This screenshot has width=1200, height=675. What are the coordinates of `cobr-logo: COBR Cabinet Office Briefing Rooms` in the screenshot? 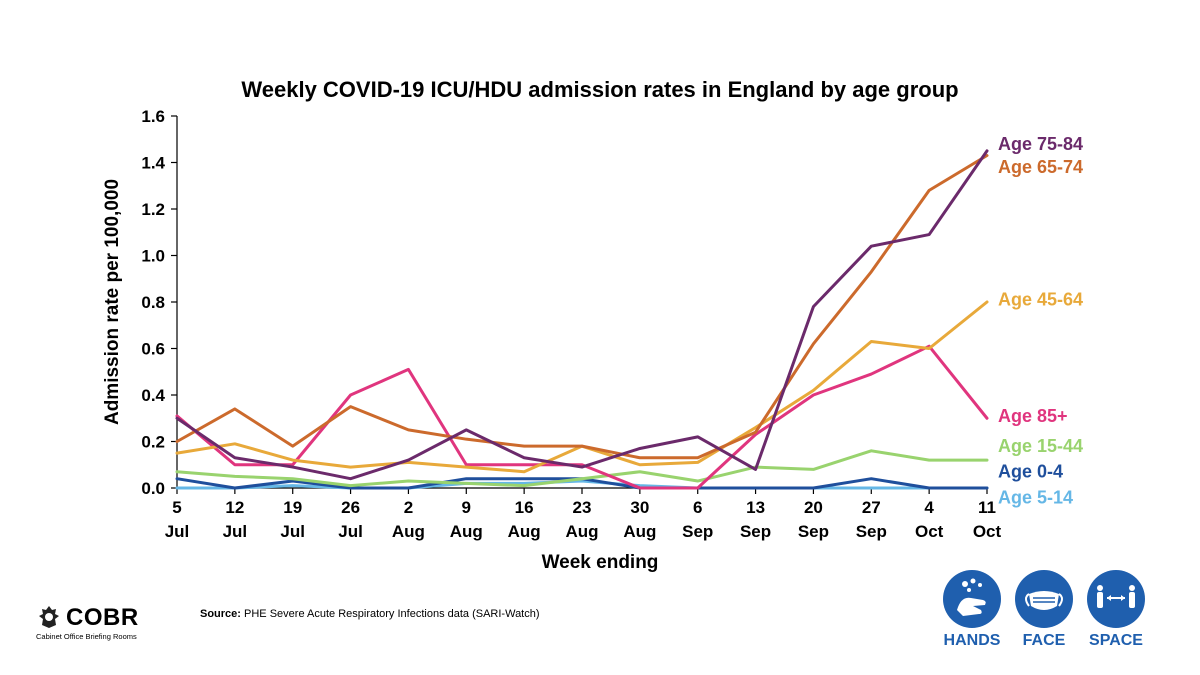 It's located at (91, 624).